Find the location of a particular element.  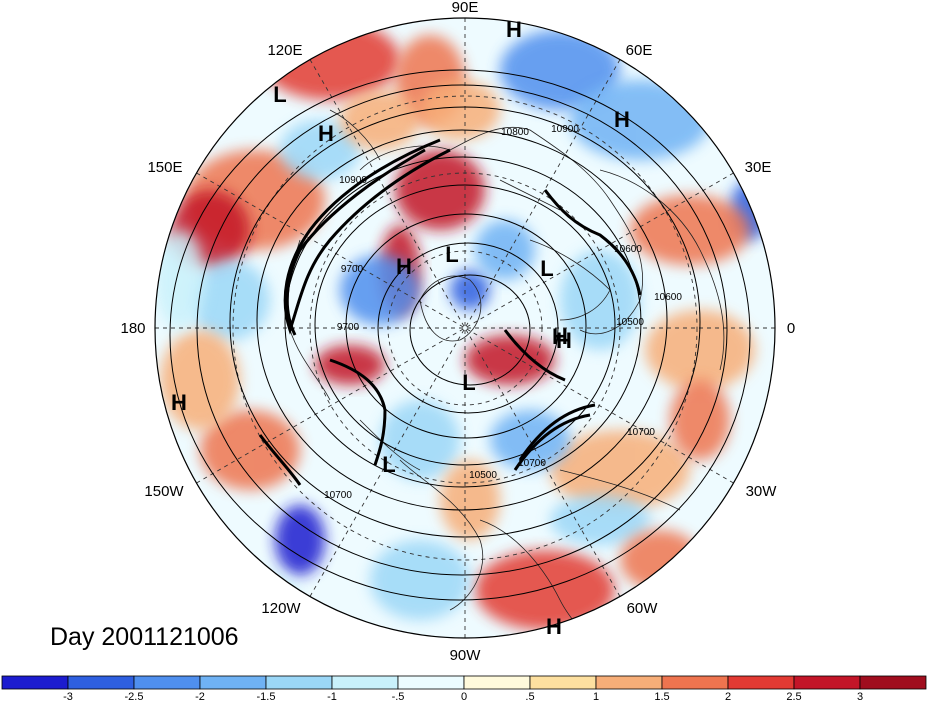

colorbar-tick-label: 0 is located at coordinates (464, 696).